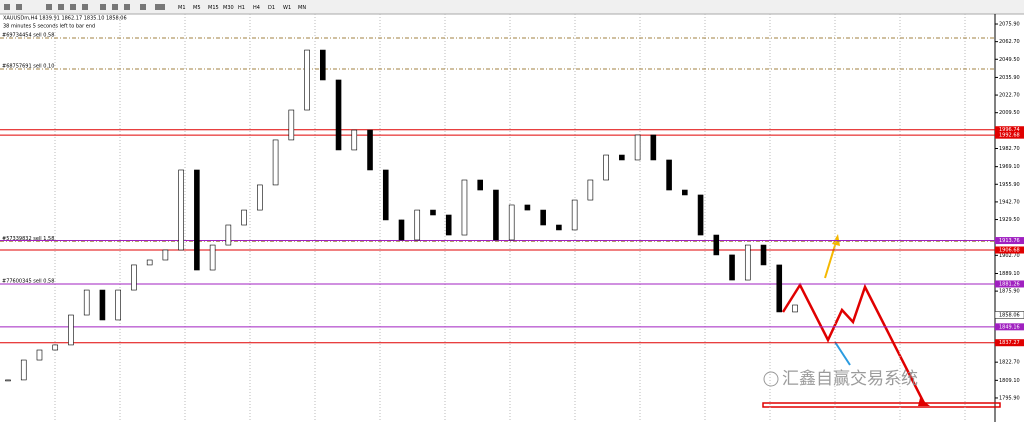 This screenshot has height=426, width=1024. Describe the element at coordinates (1009, 113) in the screenshot. I see `axis-label: 2009.50` at that location.